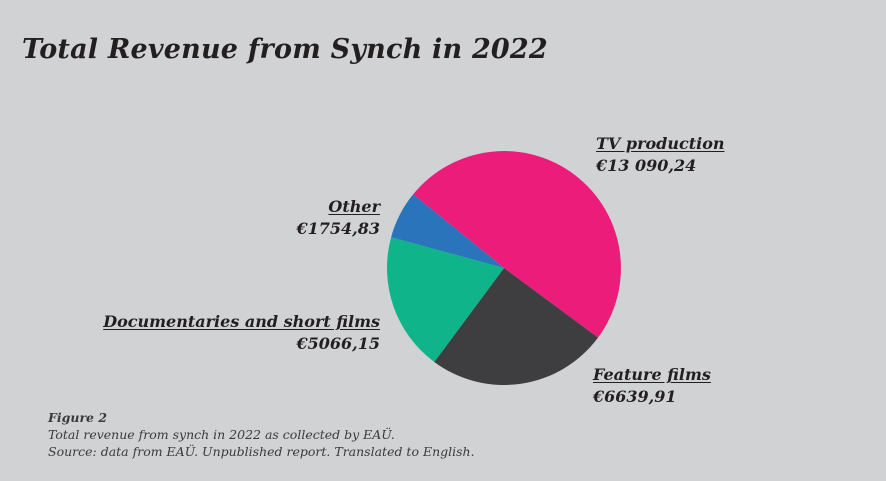 This screenshot has height=481, width=886. I want to click on figure-number: Figure 2, so click(261, 417).